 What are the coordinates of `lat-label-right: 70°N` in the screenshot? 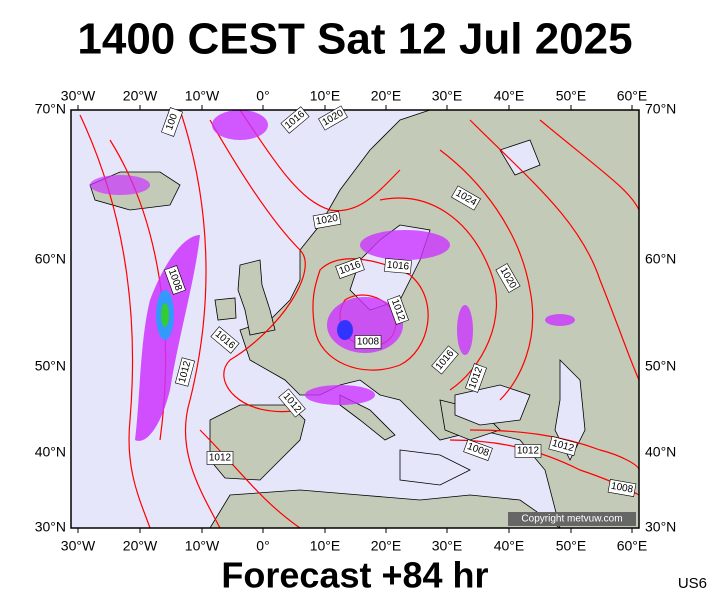 It's located at (660, 109).